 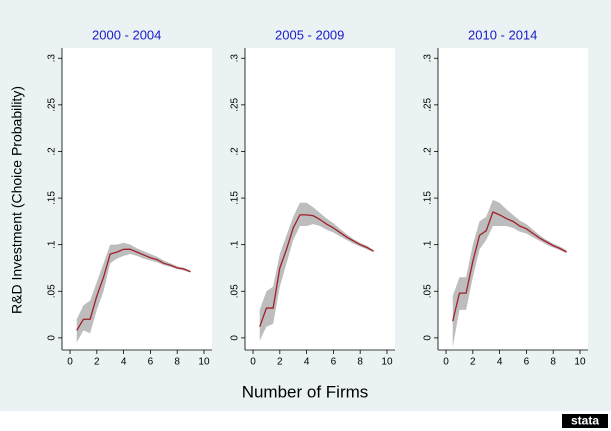 I want to click on logo: stata, so click(x=585, y=421).